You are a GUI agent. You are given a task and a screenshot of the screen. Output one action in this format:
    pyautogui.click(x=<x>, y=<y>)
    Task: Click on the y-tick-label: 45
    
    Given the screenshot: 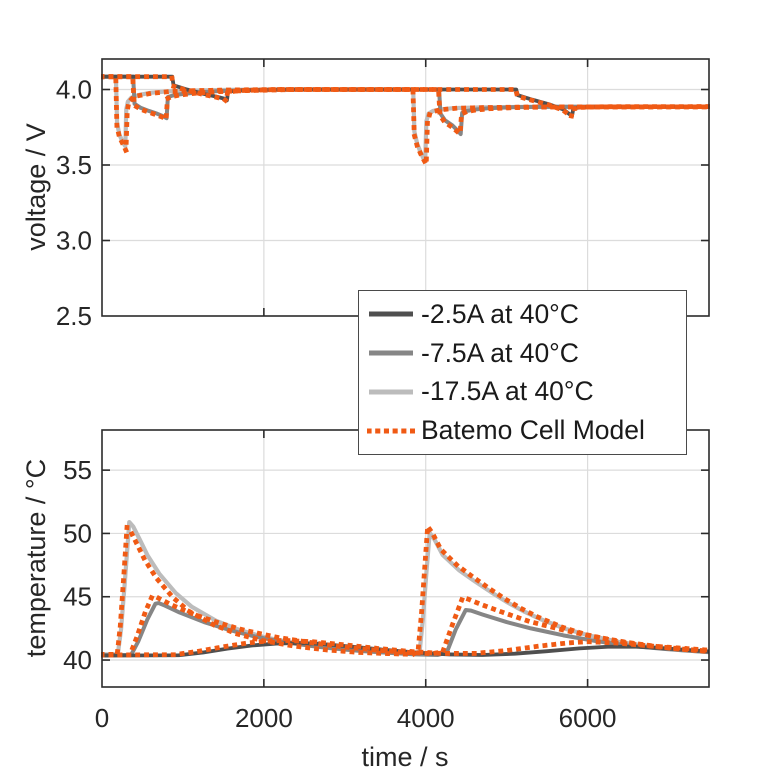 What is the action you would take?
    pyautogui.click(x=77, y=597)
    